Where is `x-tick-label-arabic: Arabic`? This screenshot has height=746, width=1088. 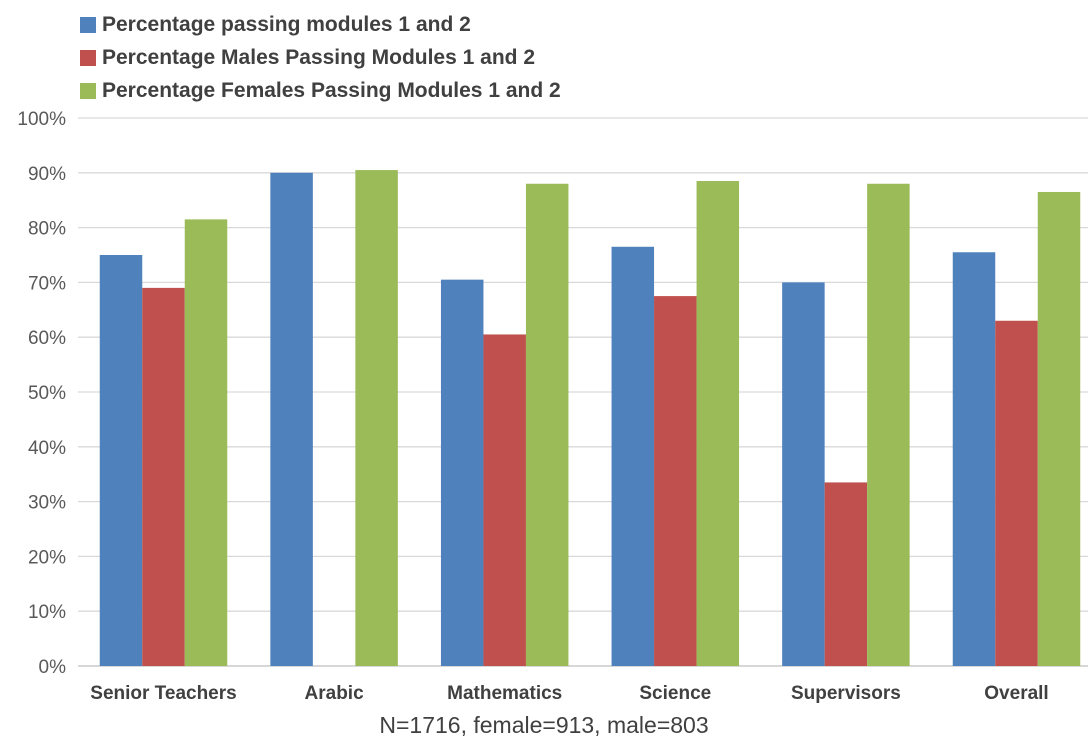
x-tick-label-arabic: Arabic is located at coordinates (335, 693).